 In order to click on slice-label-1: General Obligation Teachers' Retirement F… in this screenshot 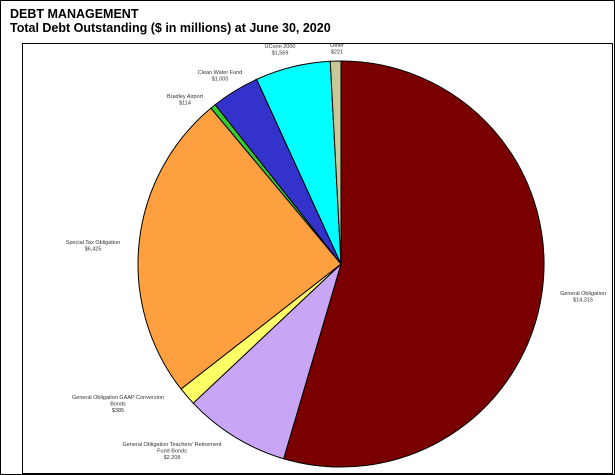, I will do `click(172, 451)`.